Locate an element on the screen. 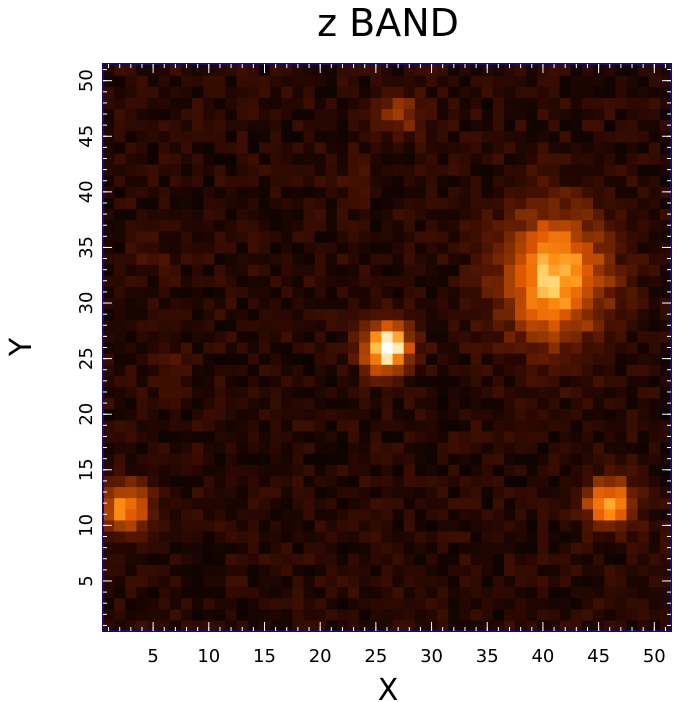  y-tick-label: 30 is located at coordinates (86, 303).